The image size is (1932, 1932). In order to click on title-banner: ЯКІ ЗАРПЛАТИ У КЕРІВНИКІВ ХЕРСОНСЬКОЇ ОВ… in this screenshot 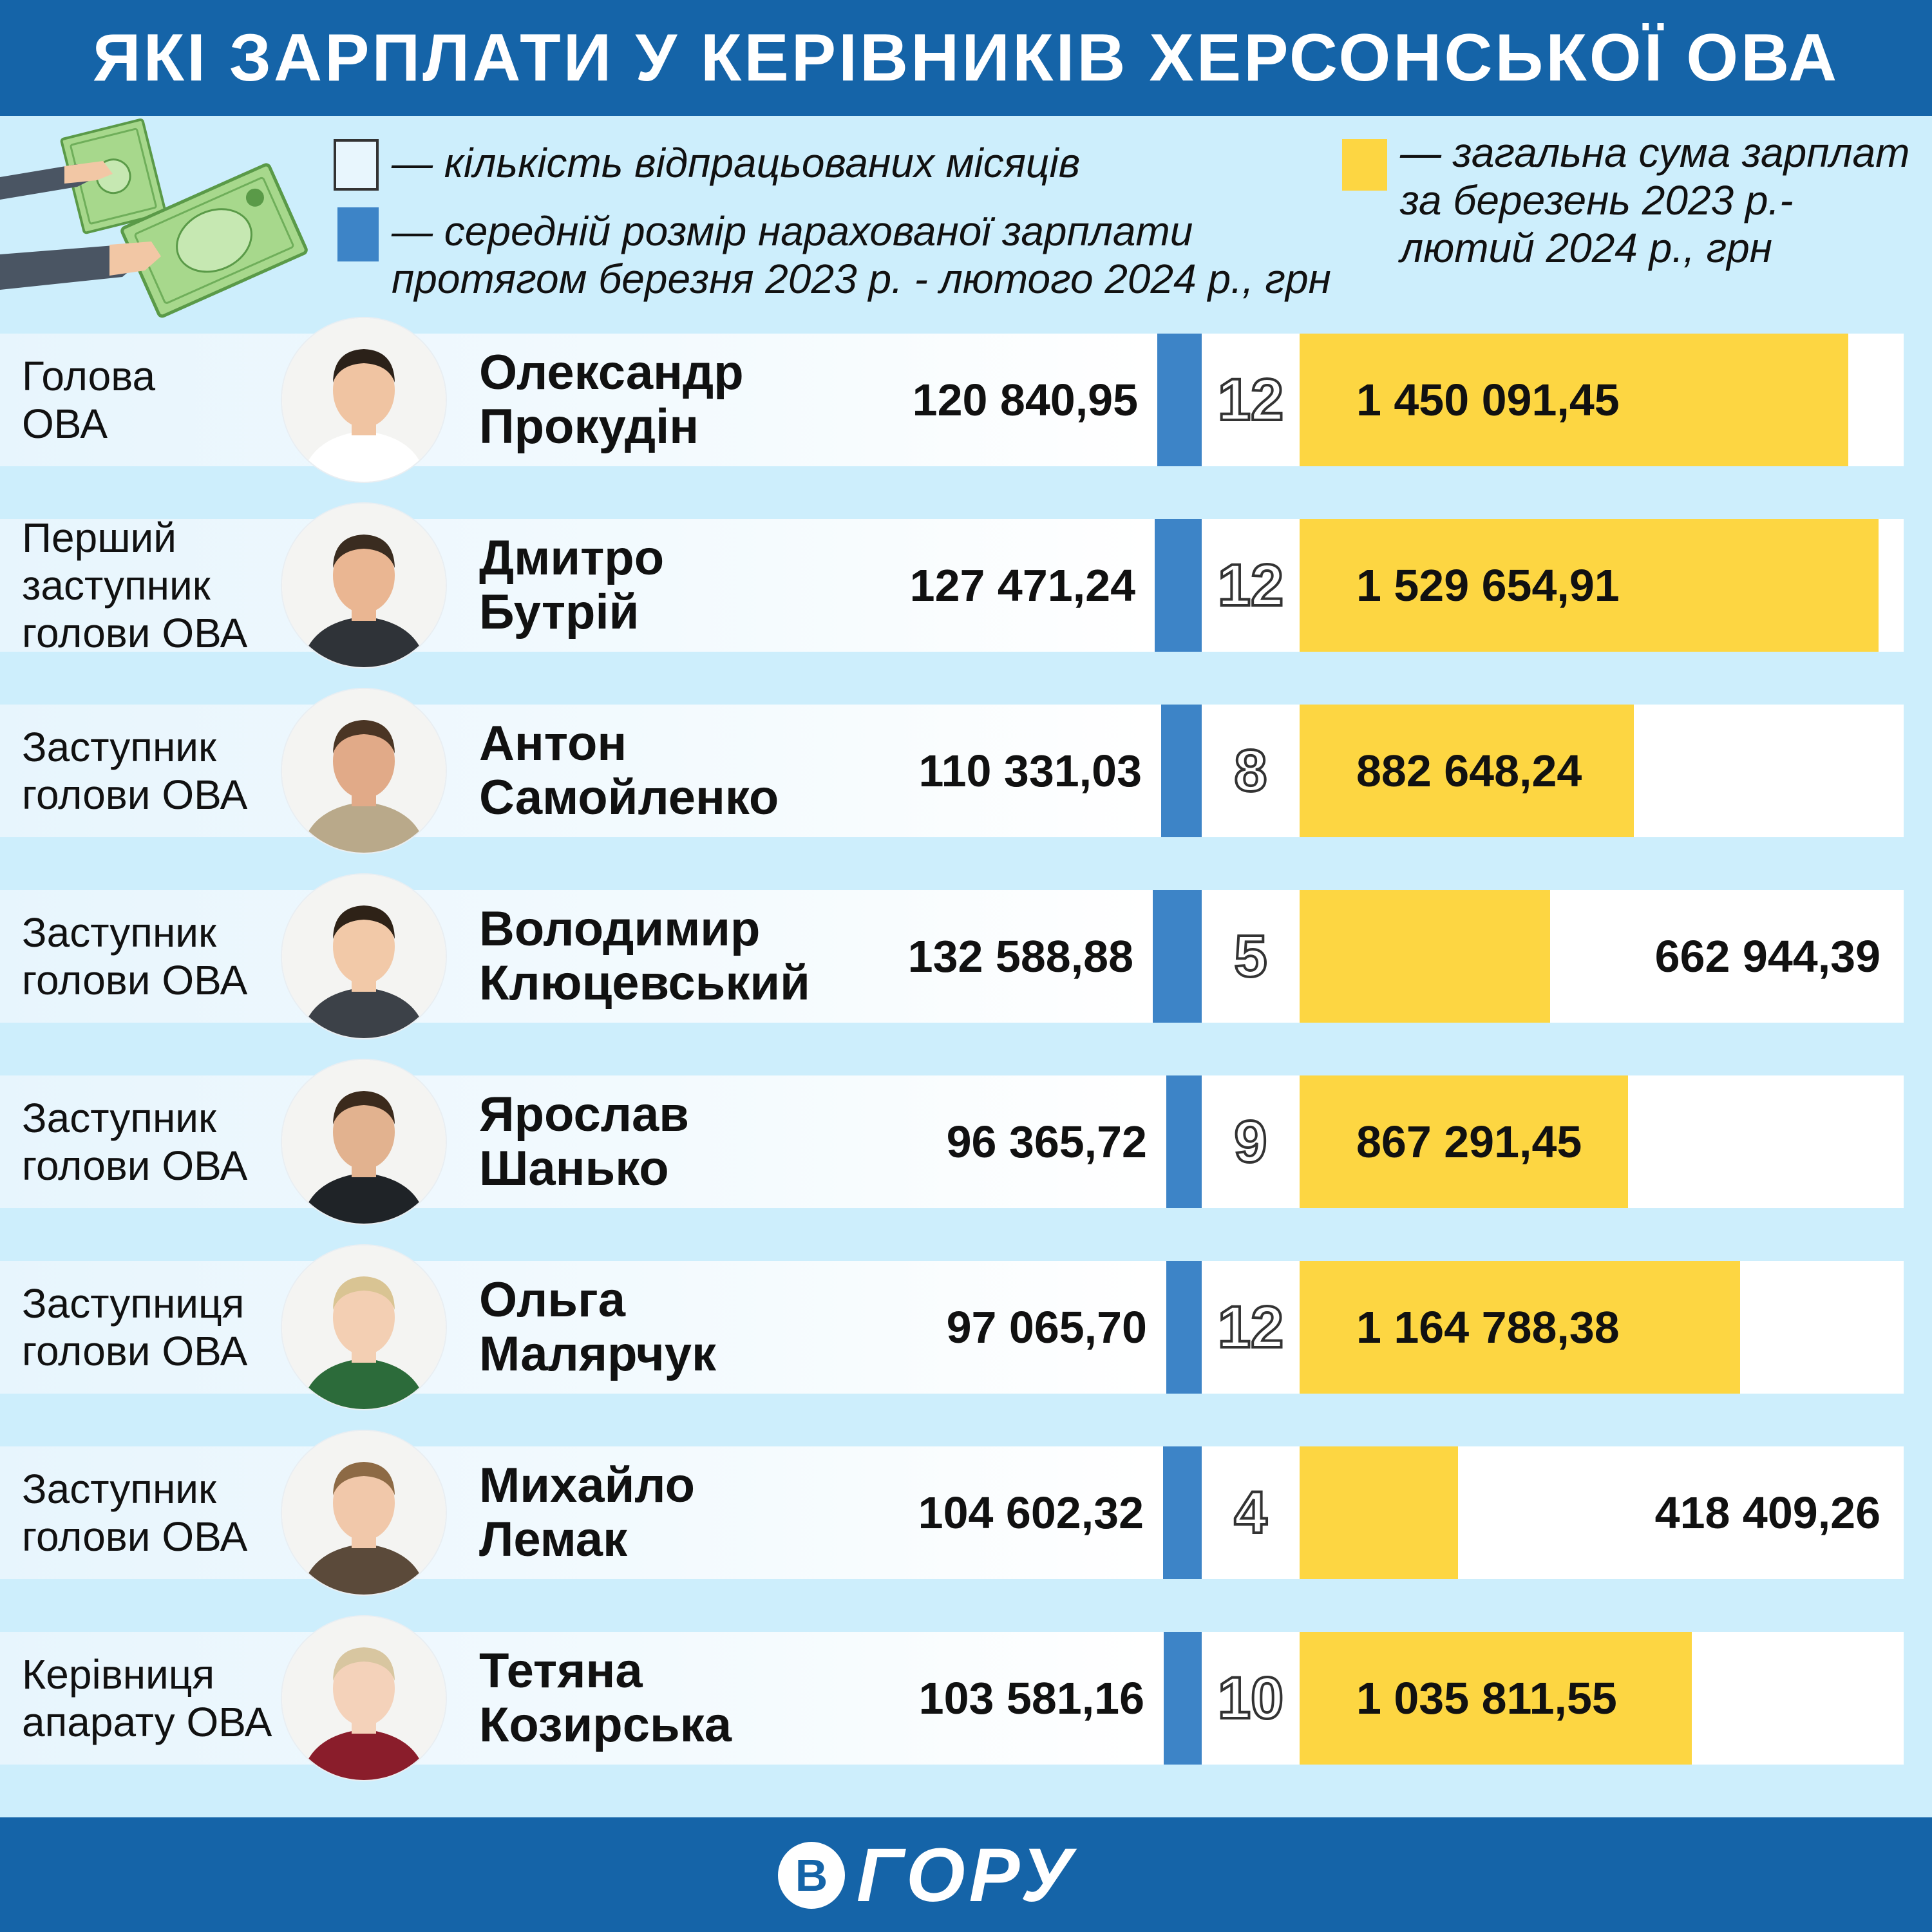, I will do `click(966, 58)`.